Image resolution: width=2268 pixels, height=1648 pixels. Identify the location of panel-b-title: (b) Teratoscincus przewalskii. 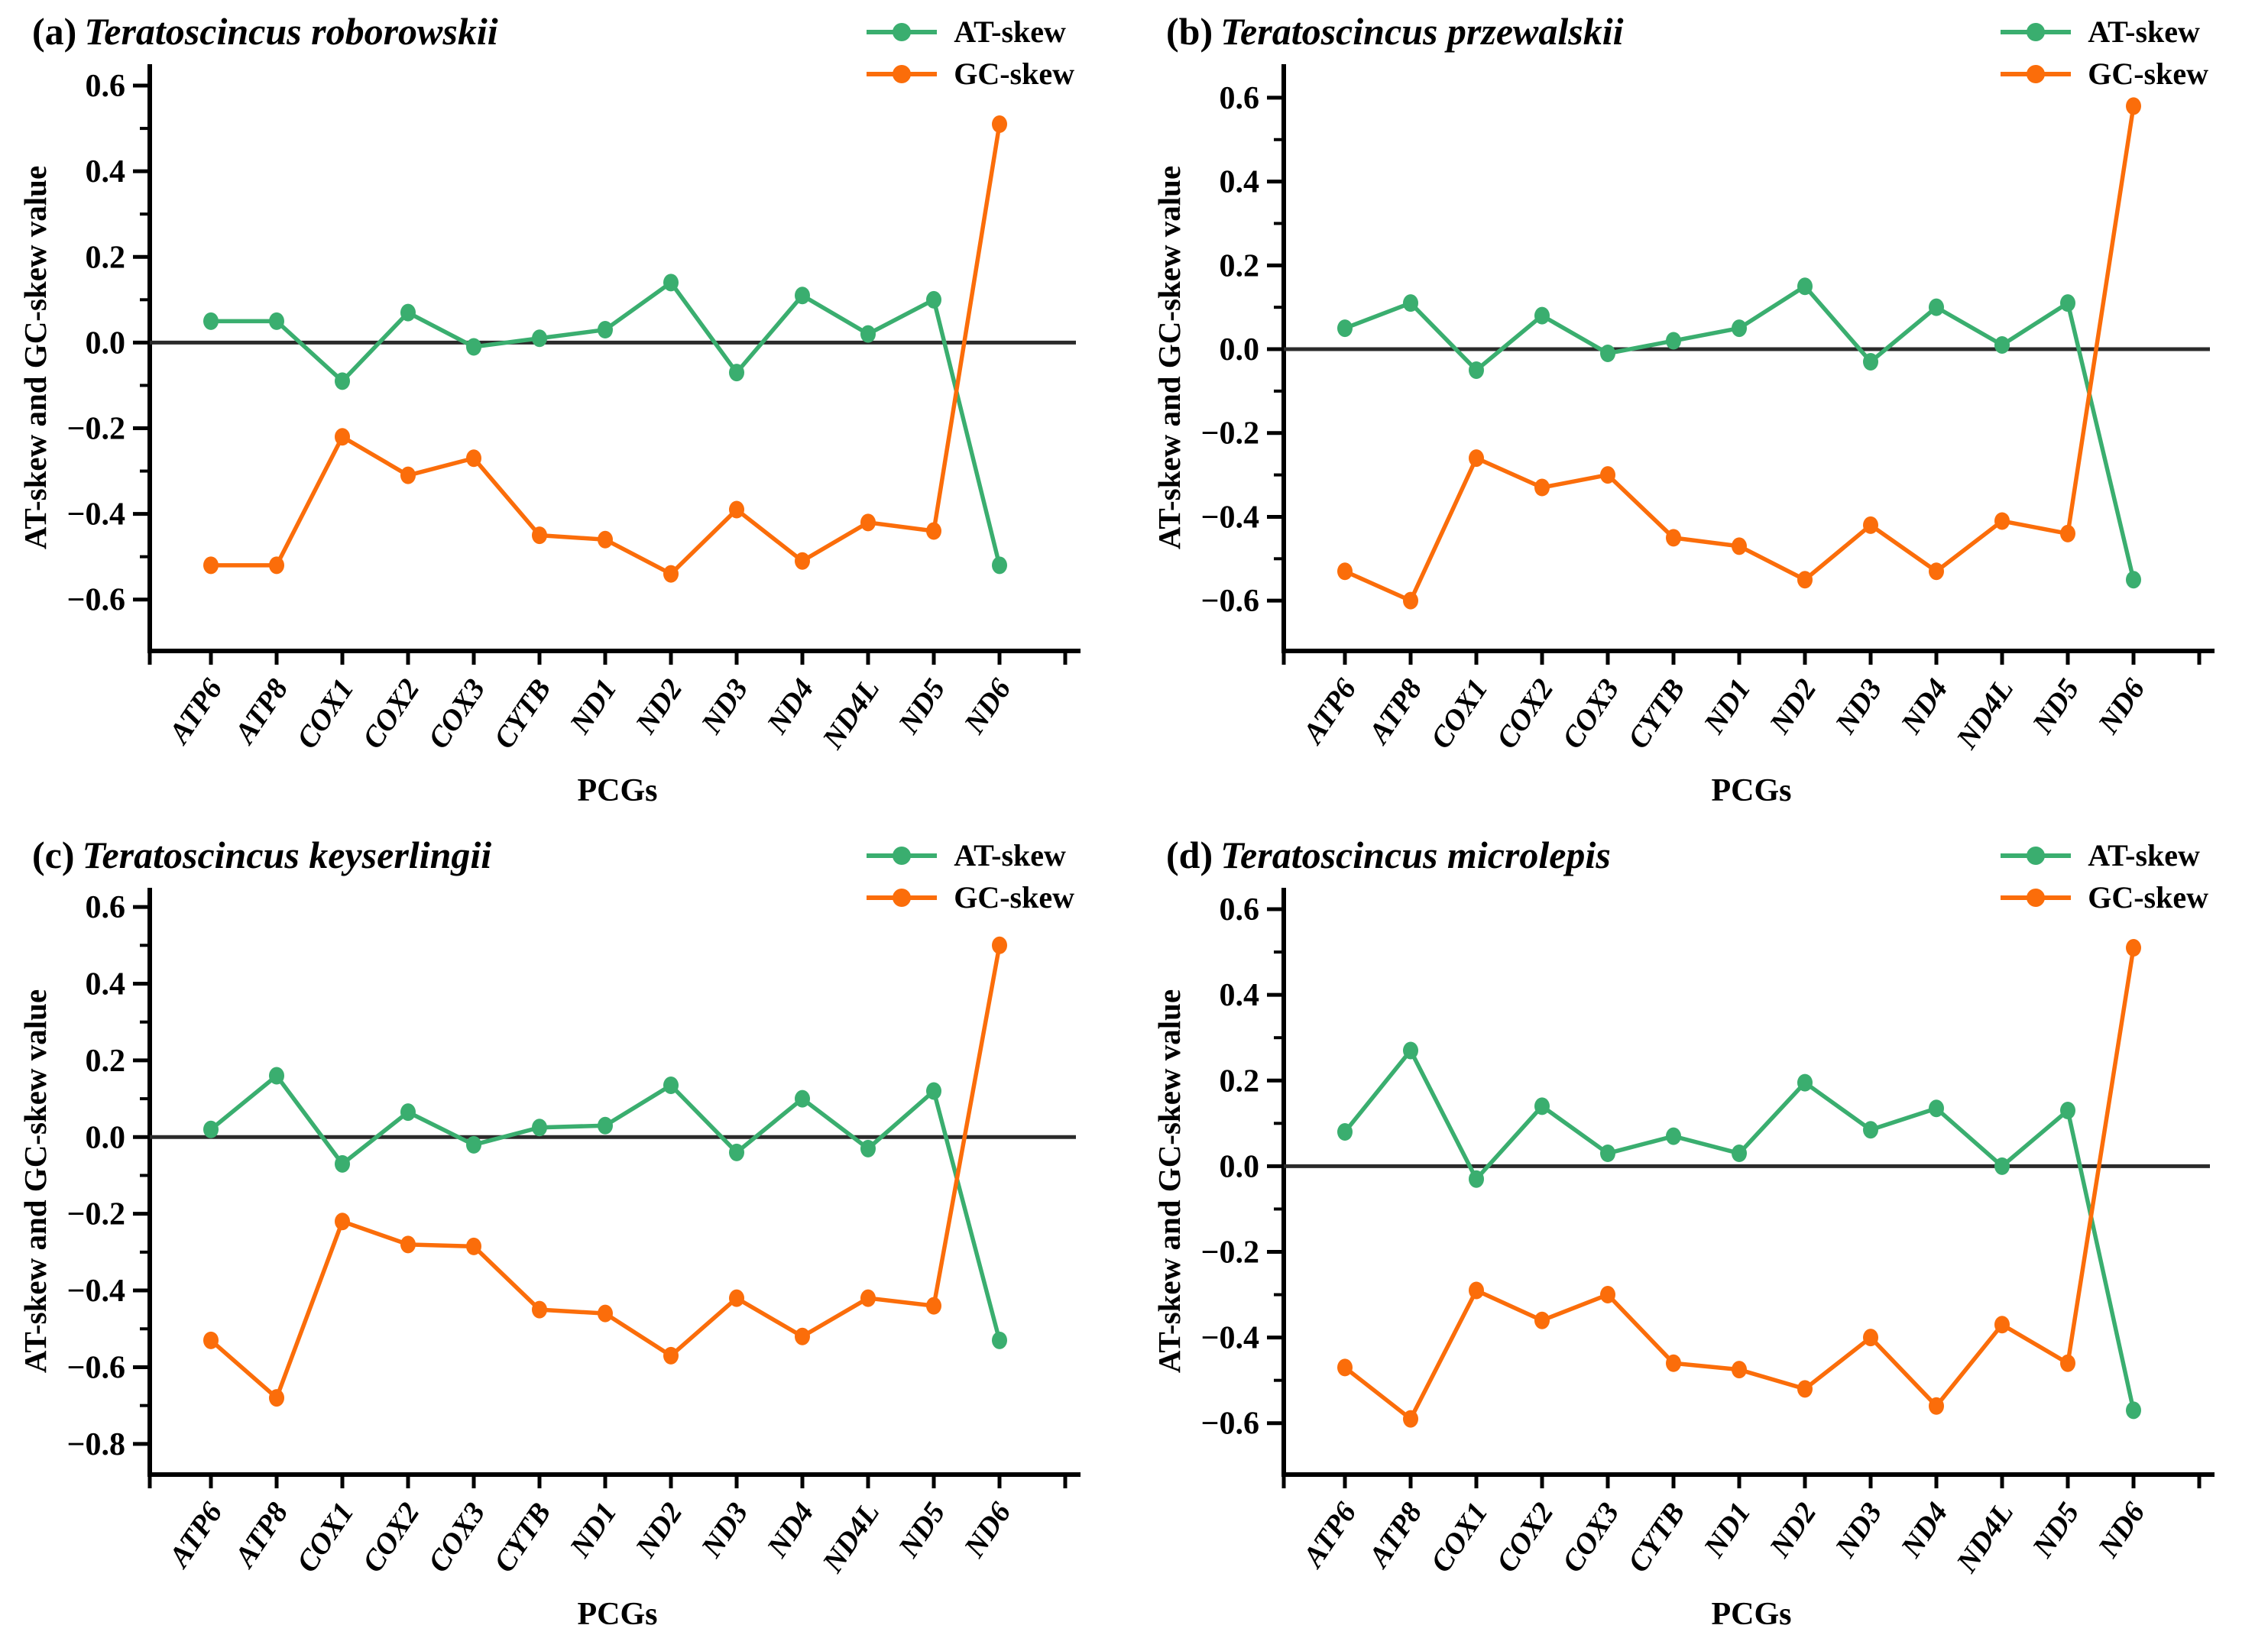
(1395, 31).